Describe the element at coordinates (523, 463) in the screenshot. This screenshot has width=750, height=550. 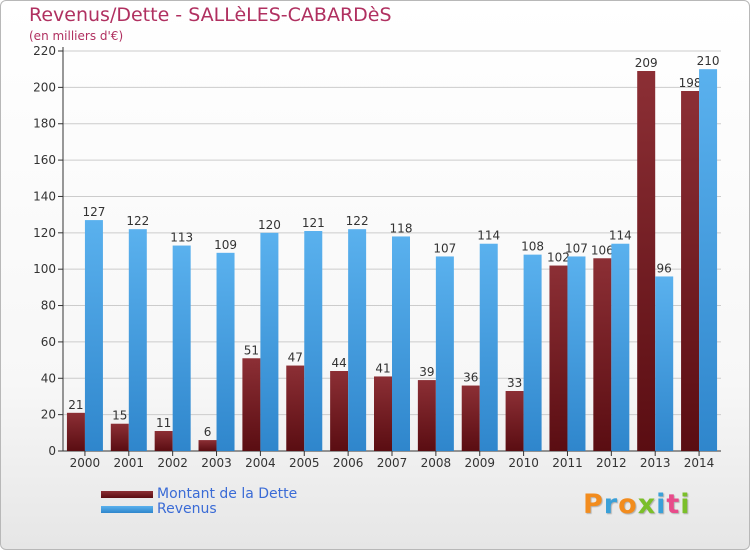
I see `x-tick-label: 2010` at that location.